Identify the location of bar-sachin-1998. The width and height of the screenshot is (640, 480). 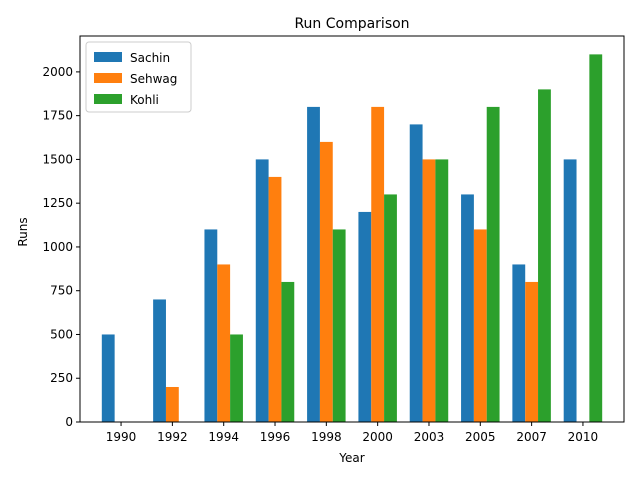
(313, 264).